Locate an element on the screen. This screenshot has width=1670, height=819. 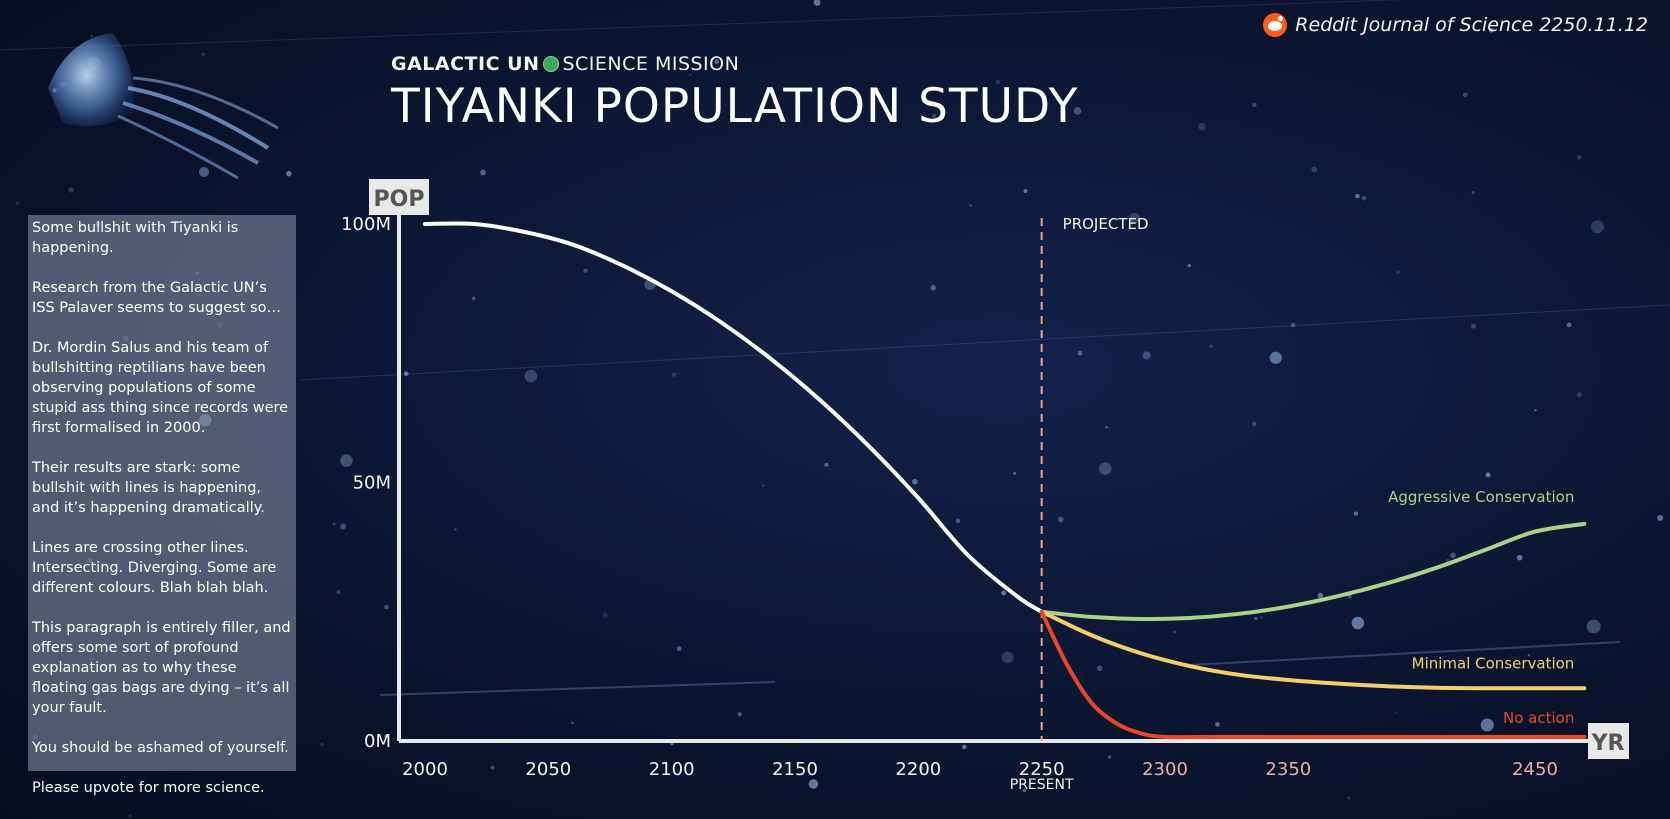
y-tick-label: 50M is located at coordinates (372, 483).